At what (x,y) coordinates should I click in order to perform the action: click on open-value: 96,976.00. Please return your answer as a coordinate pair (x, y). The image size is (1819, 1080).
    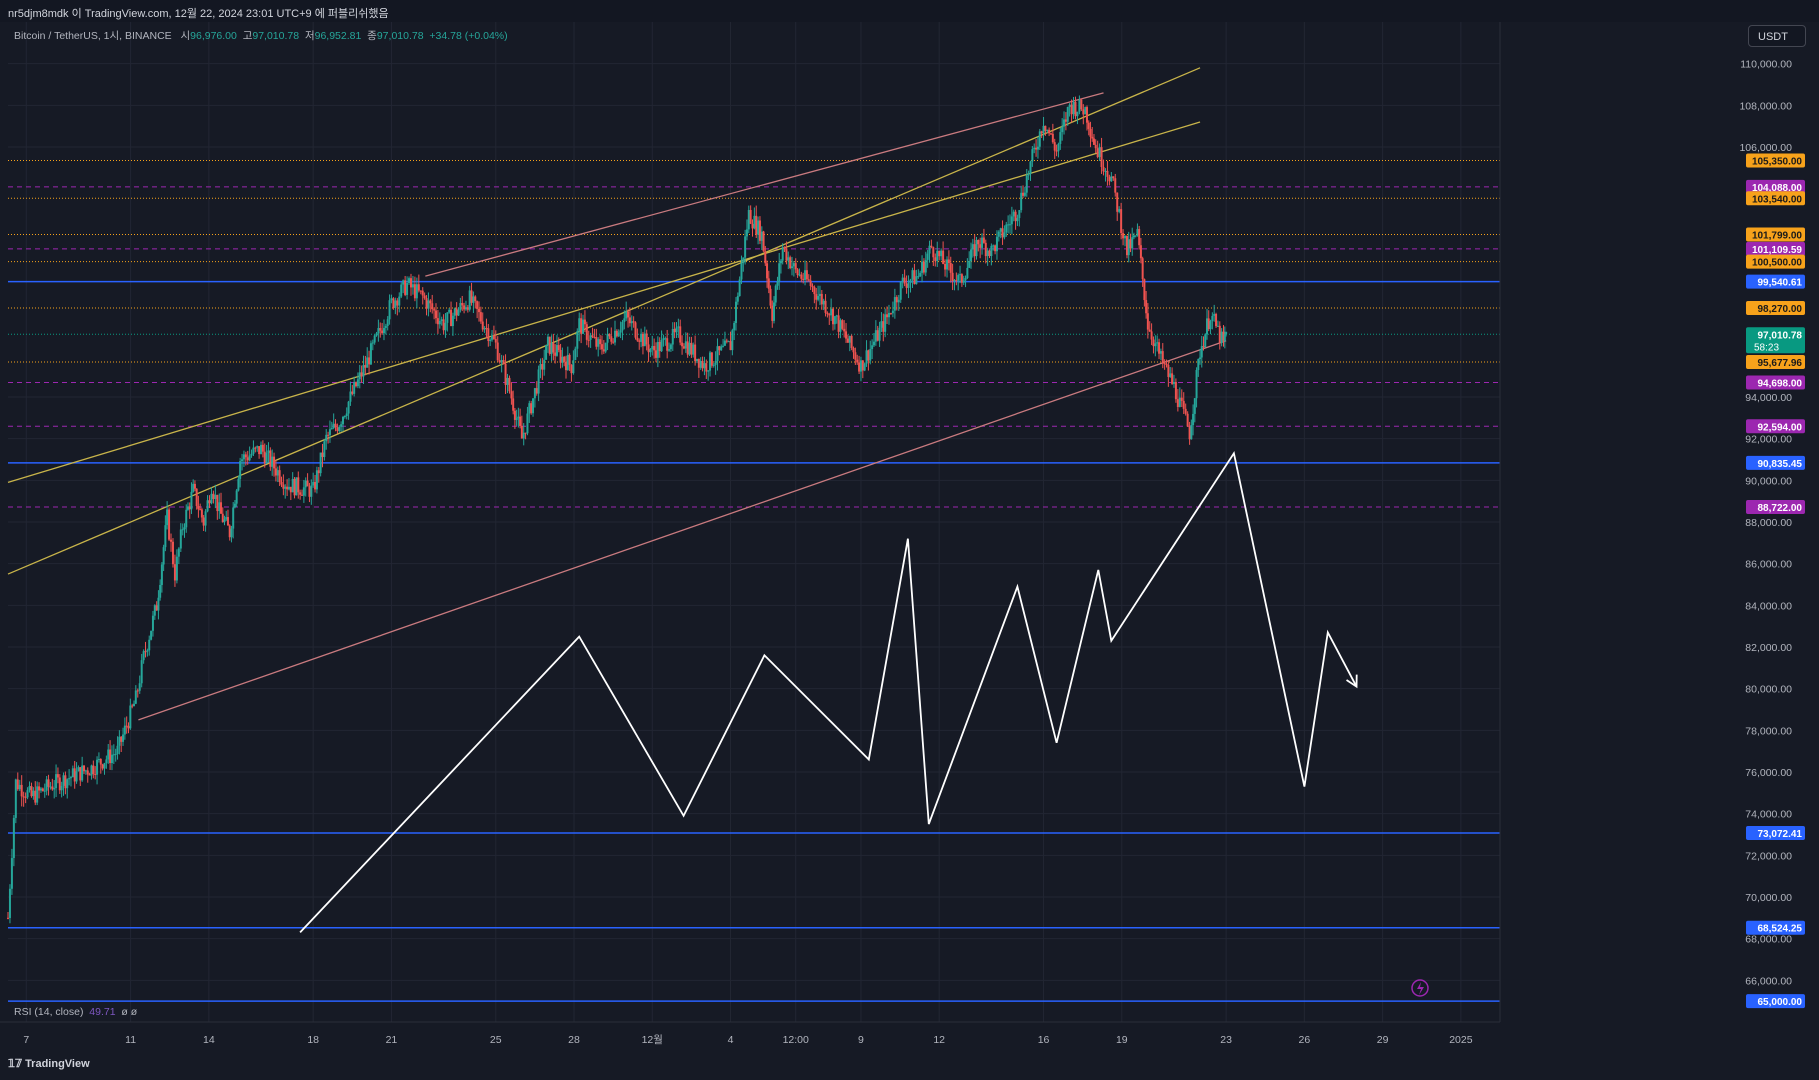
    Looking at the image, I should click on (213, 36).